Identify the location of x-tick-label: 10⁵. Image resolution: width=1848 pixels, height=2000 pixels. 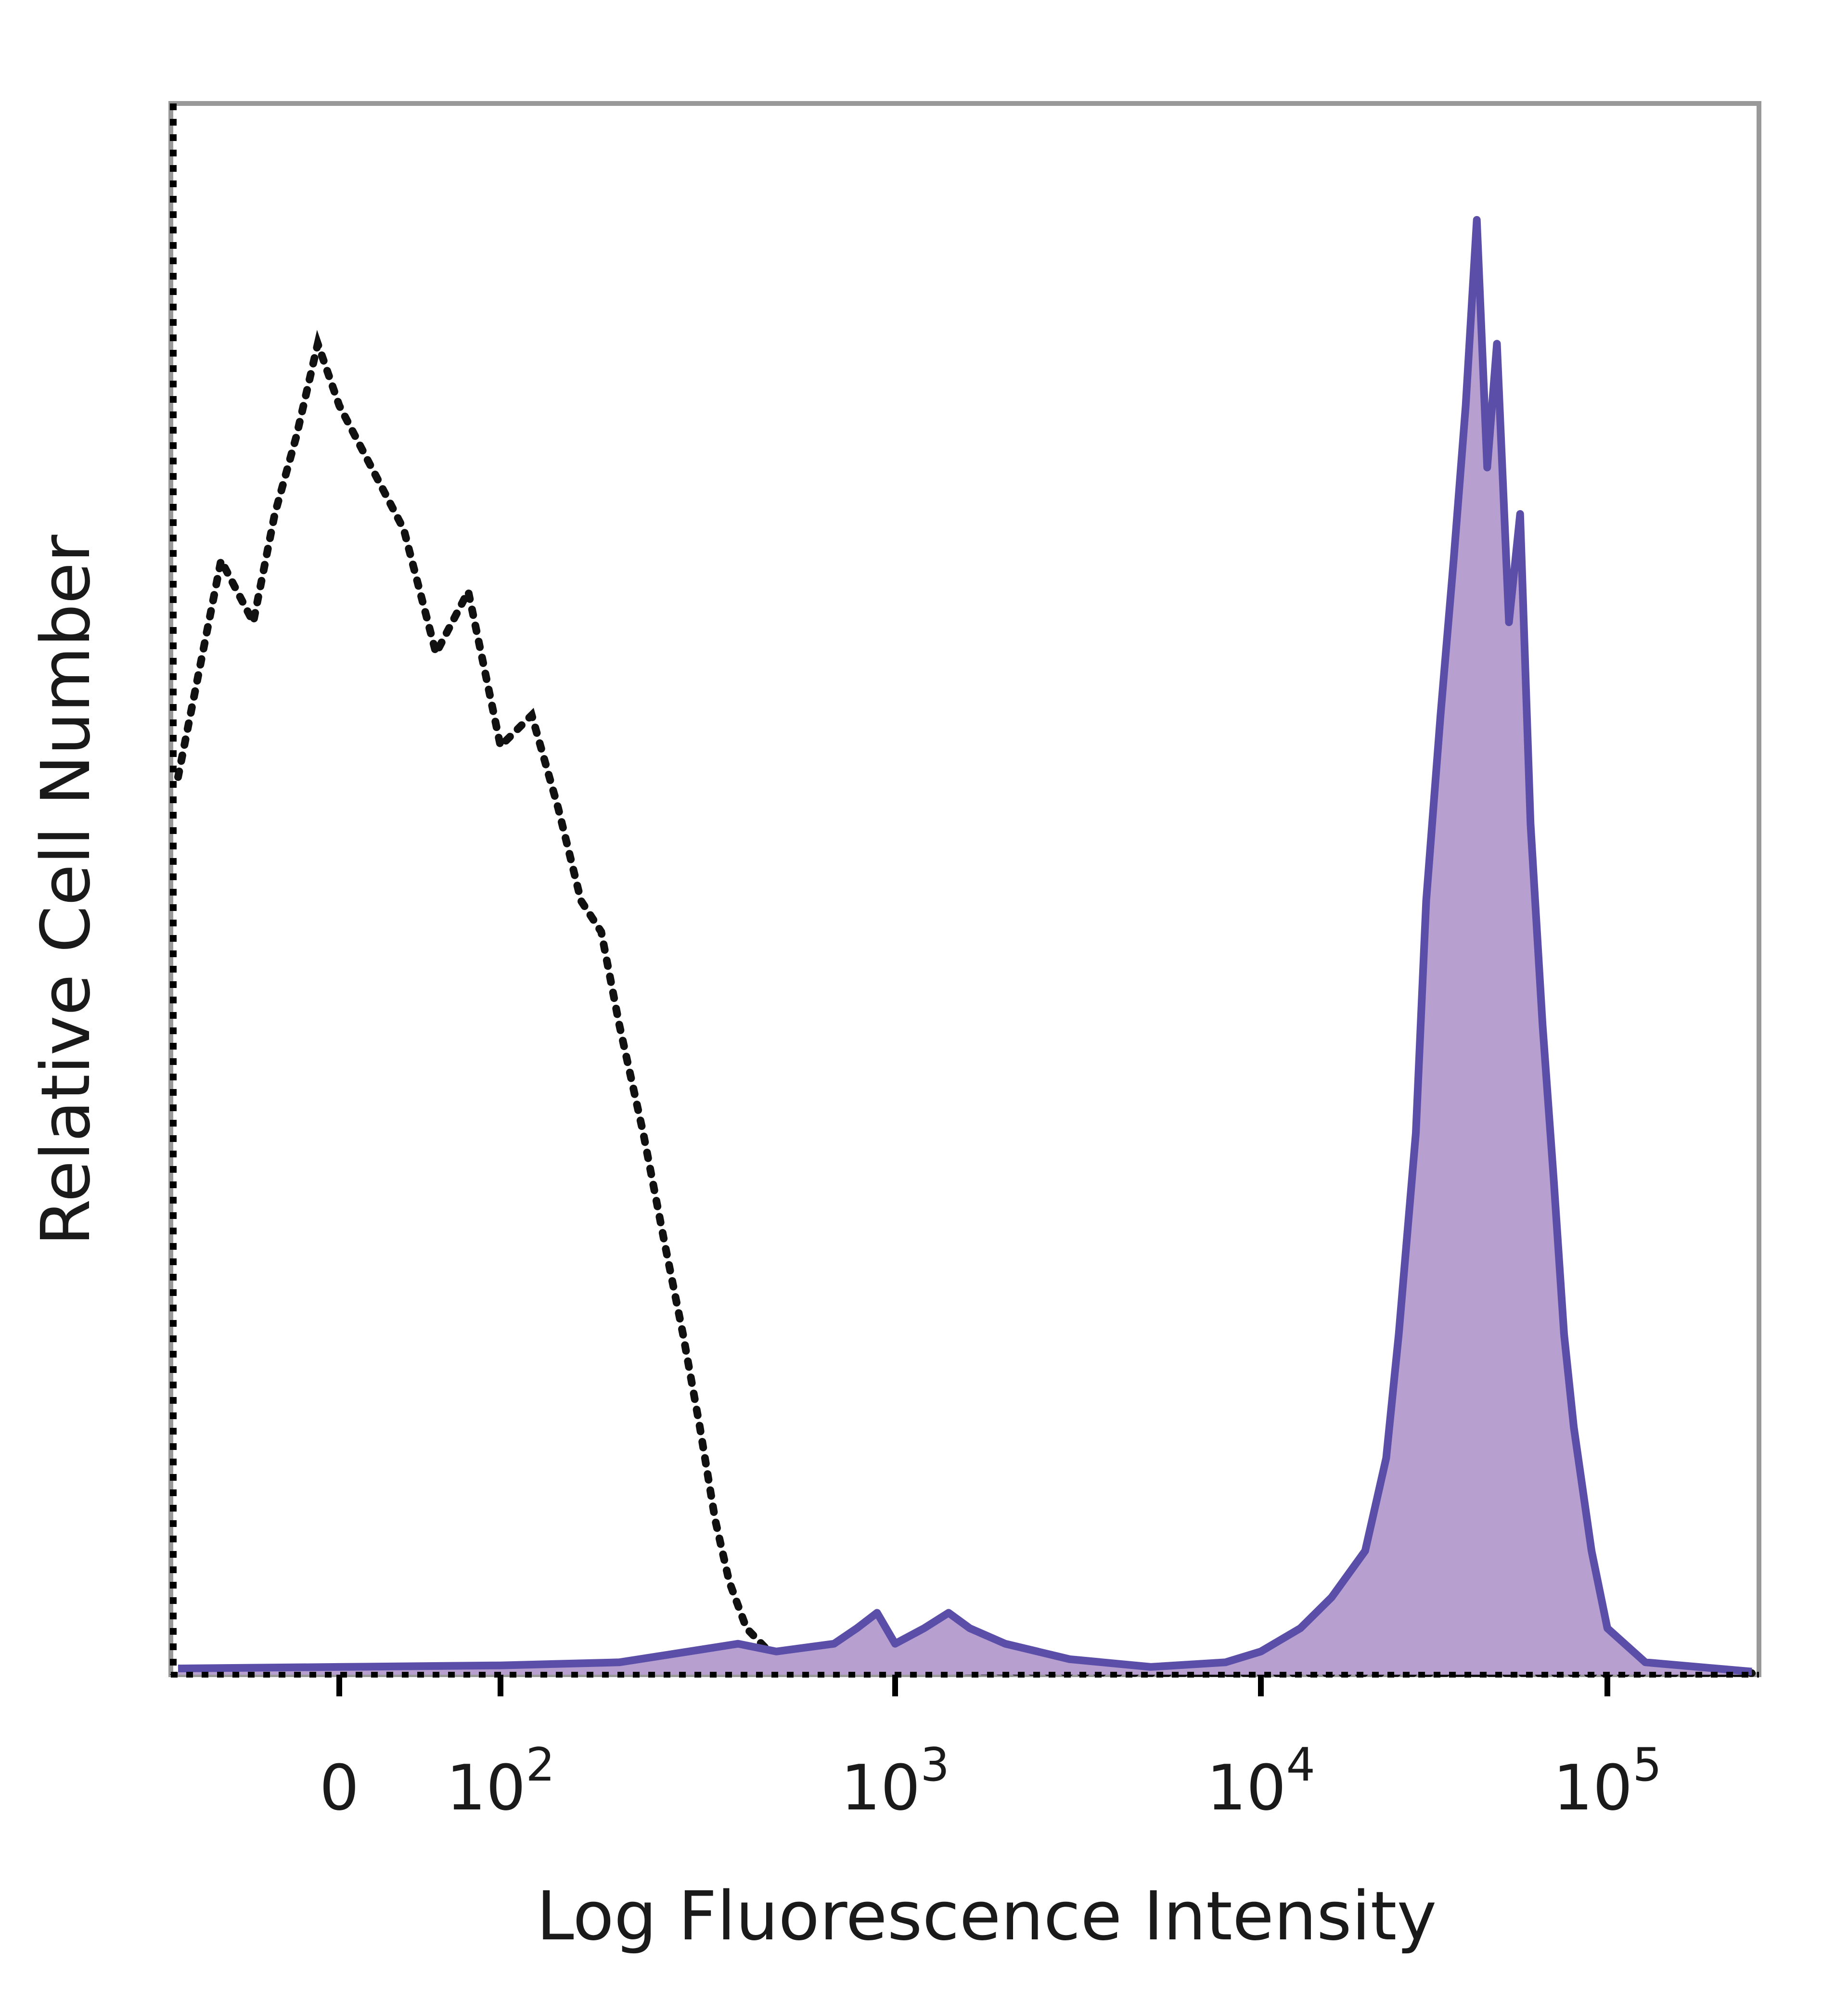
(1607, 1781).